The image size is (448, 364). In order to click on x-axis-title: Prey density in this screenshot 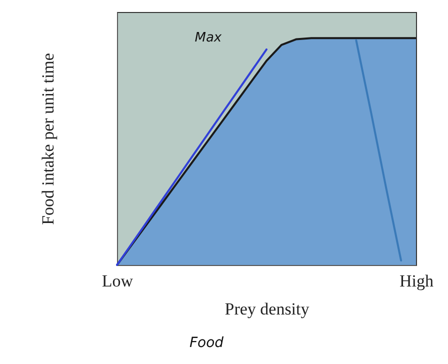, I will do `click(267, 309)`.